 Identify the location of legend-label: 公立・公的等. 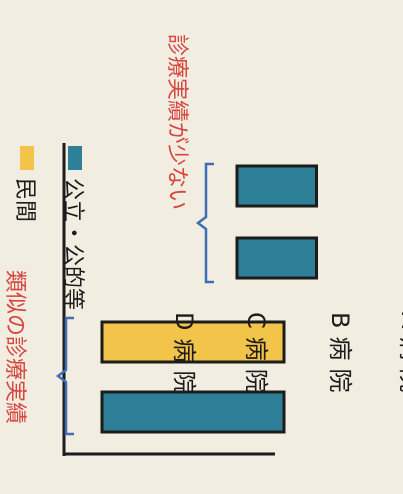
(72, 244).